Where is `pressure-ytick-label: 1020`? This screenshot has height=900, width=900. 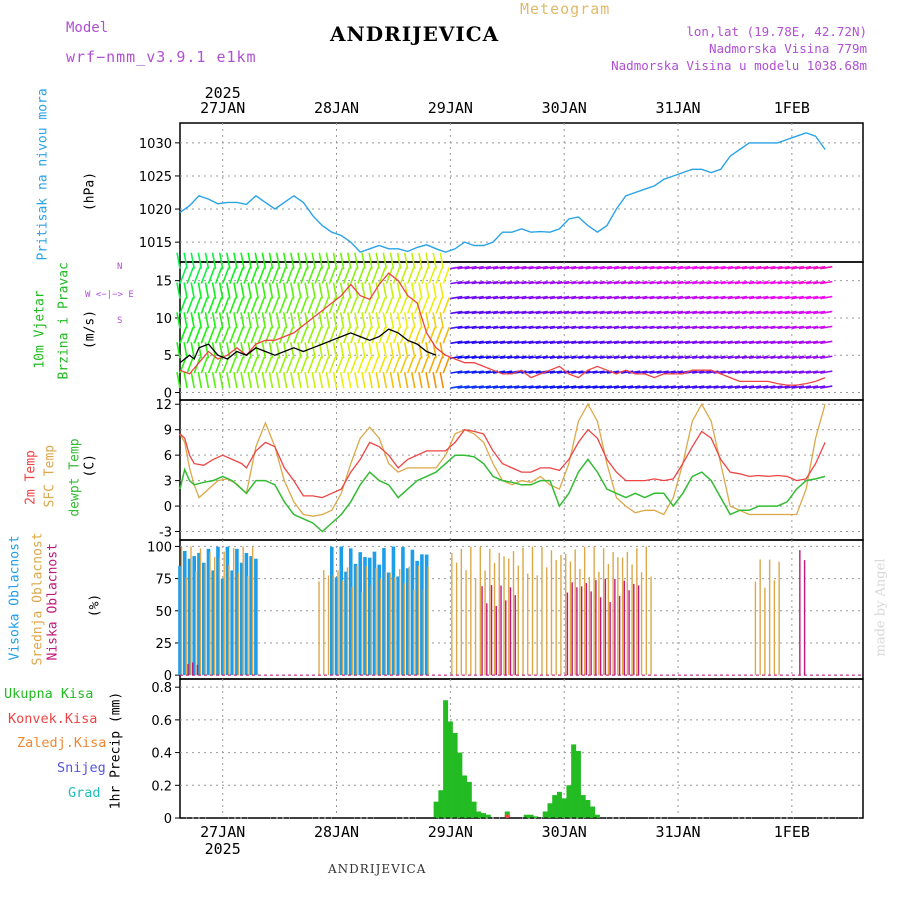
pressure-ytick-label: 1020 is located at coordinates (155, 210).